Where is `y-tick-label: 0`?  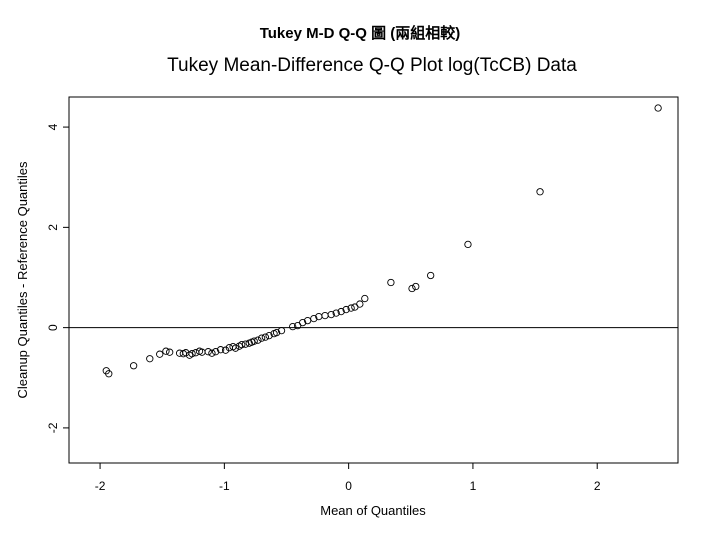 y-tick-label: 0 is located at coordinates (53, 327).